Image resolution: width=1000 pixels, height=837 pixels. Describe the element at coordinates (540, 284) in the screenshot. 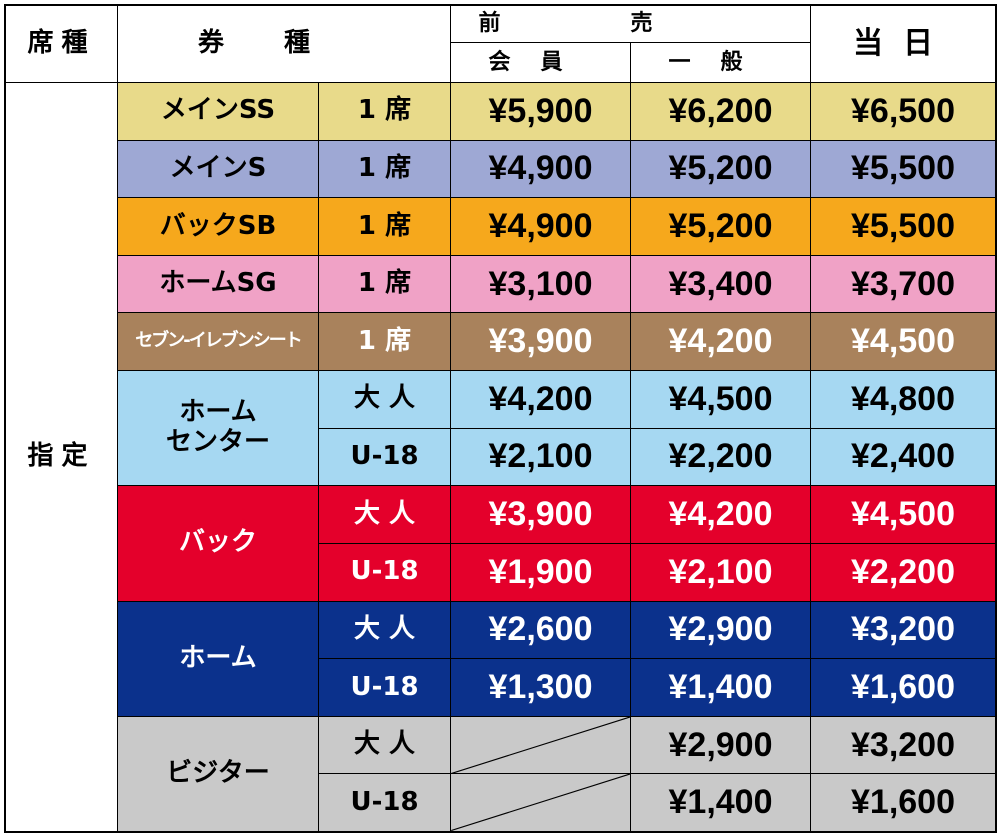

I see `price: ¥3,100` at that location.